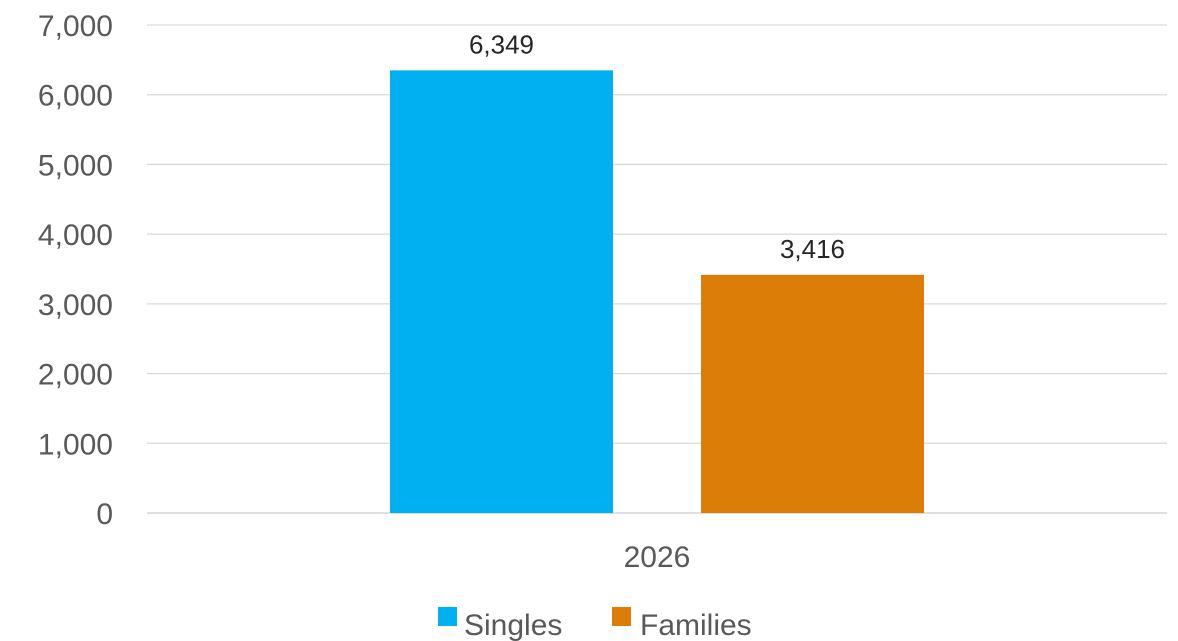  What do you see at coordinates (513, 625) in the screenshot?
I see `legend-label-singles: Singles` at bounding box center [513, 625].